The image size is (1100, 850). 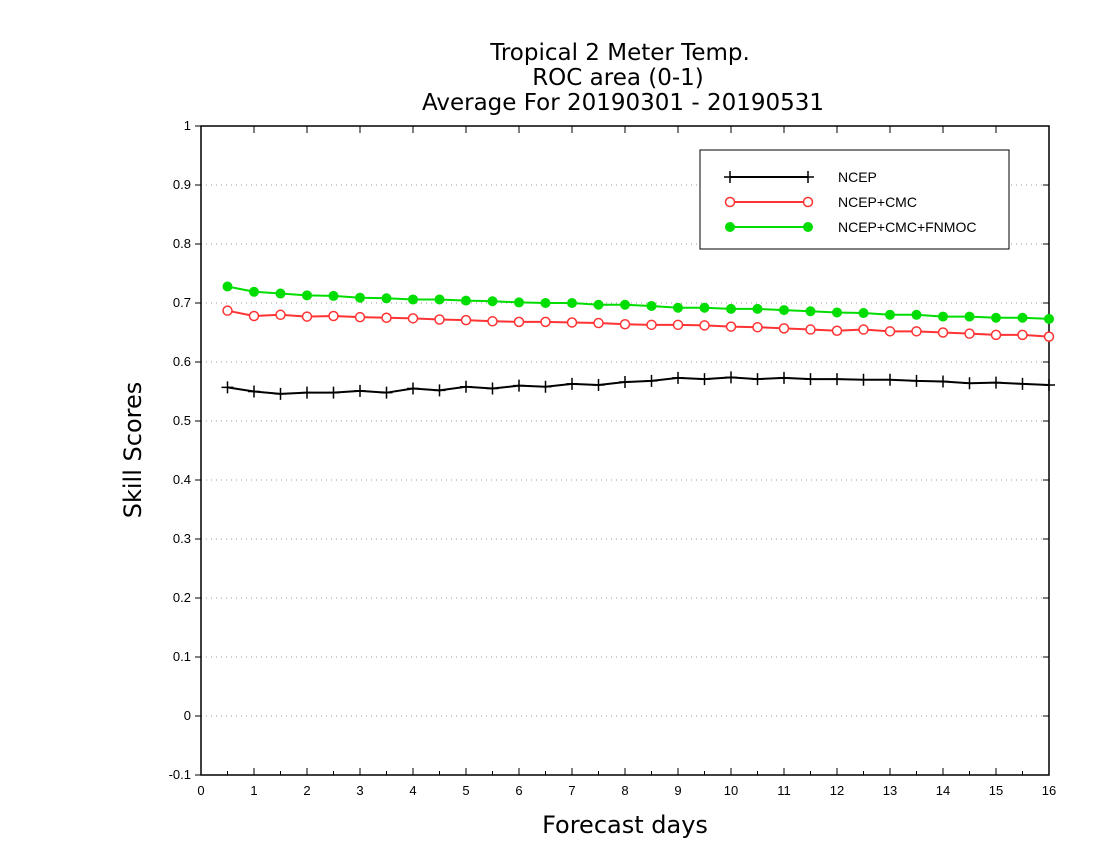 What do you see at coordinates (182, 243) in the screenshot?
I see `y-tick-label: 0.8` at bounding box center [182, 243].